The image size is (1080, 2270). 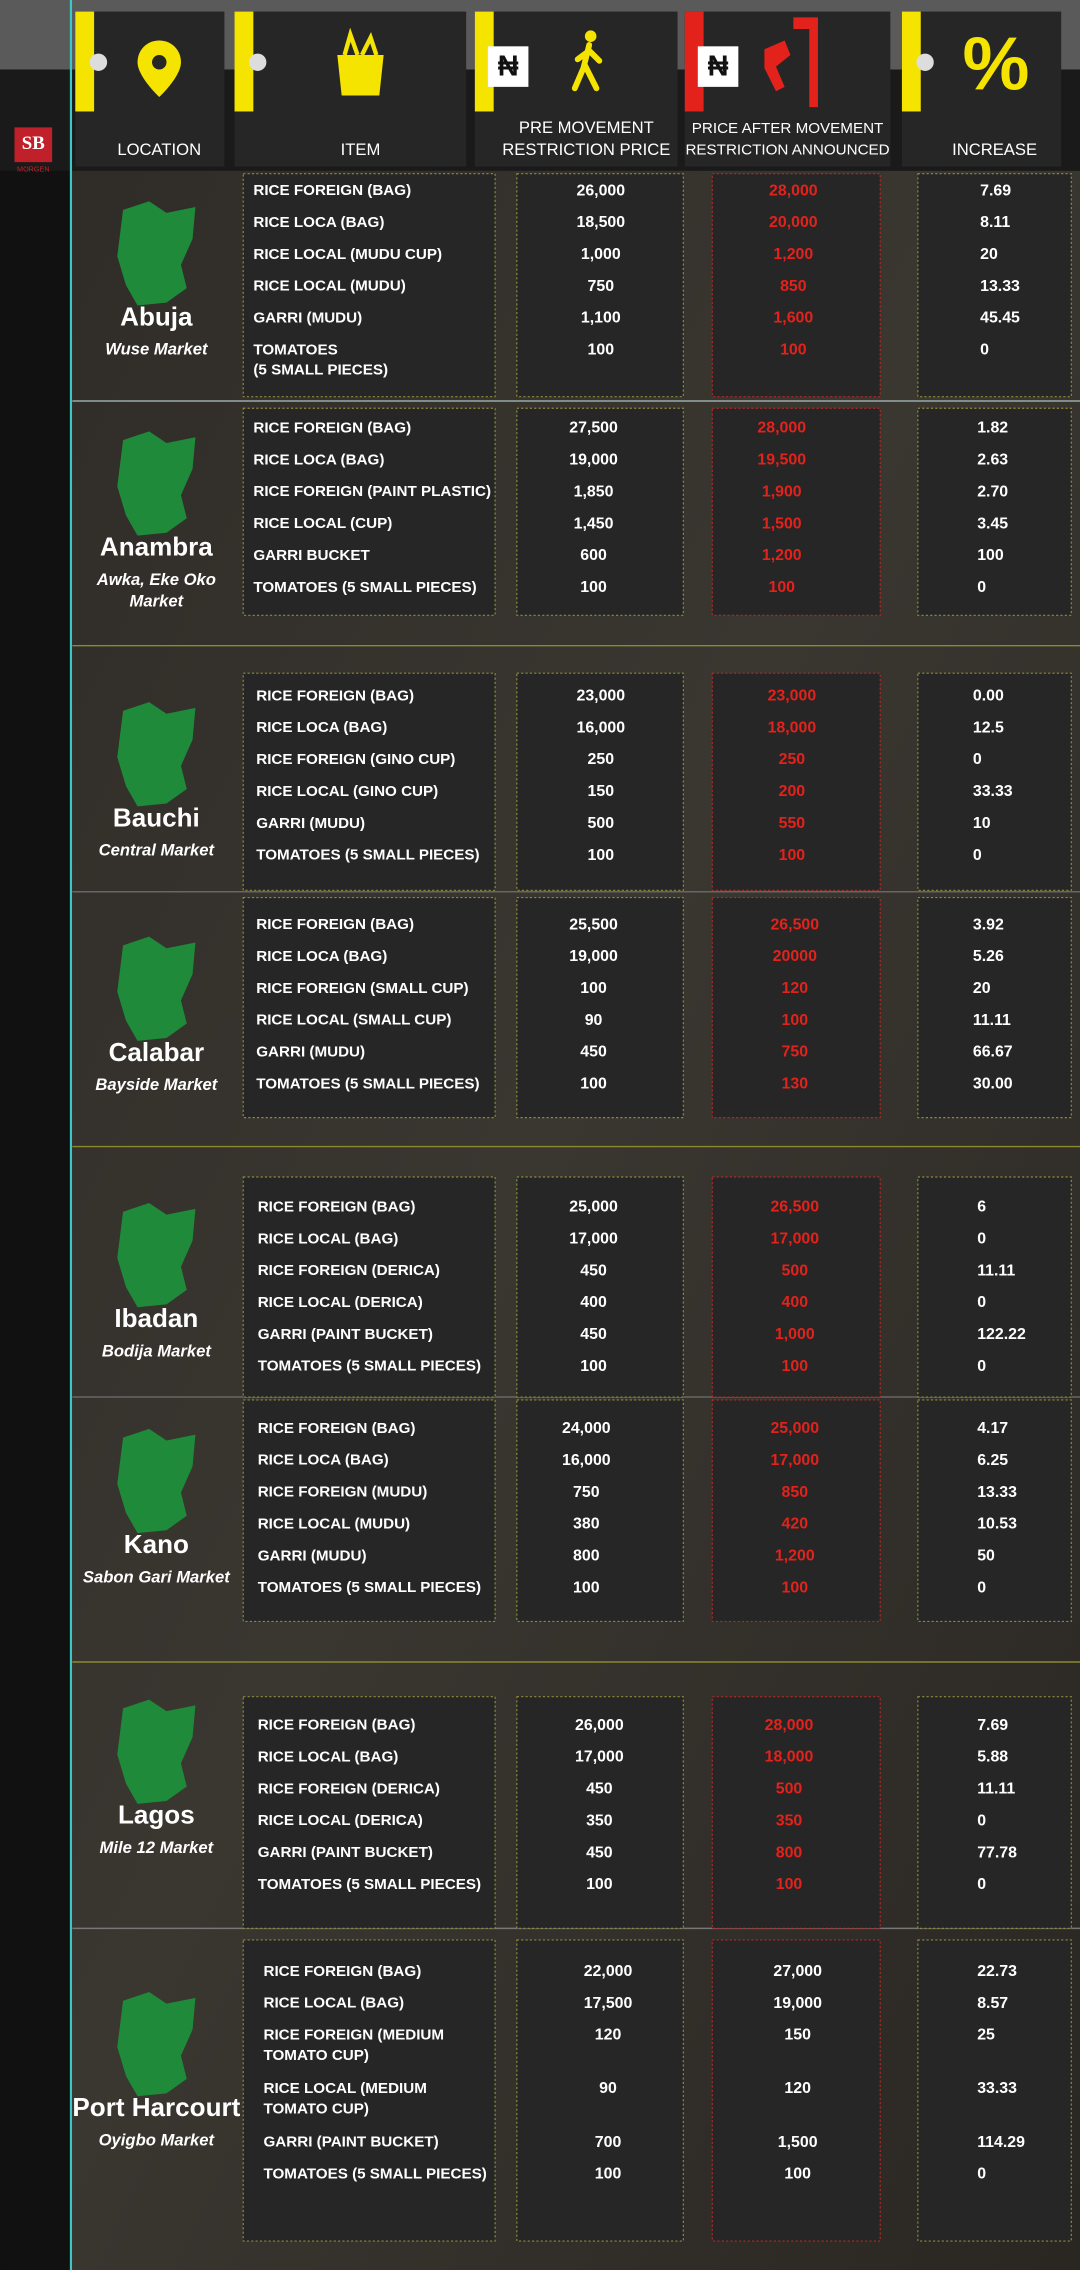 What do you see at coordinates (593, 1238) in the screenshot?
I see `pre-price: 17,000` at bounding box center [593, 1238].